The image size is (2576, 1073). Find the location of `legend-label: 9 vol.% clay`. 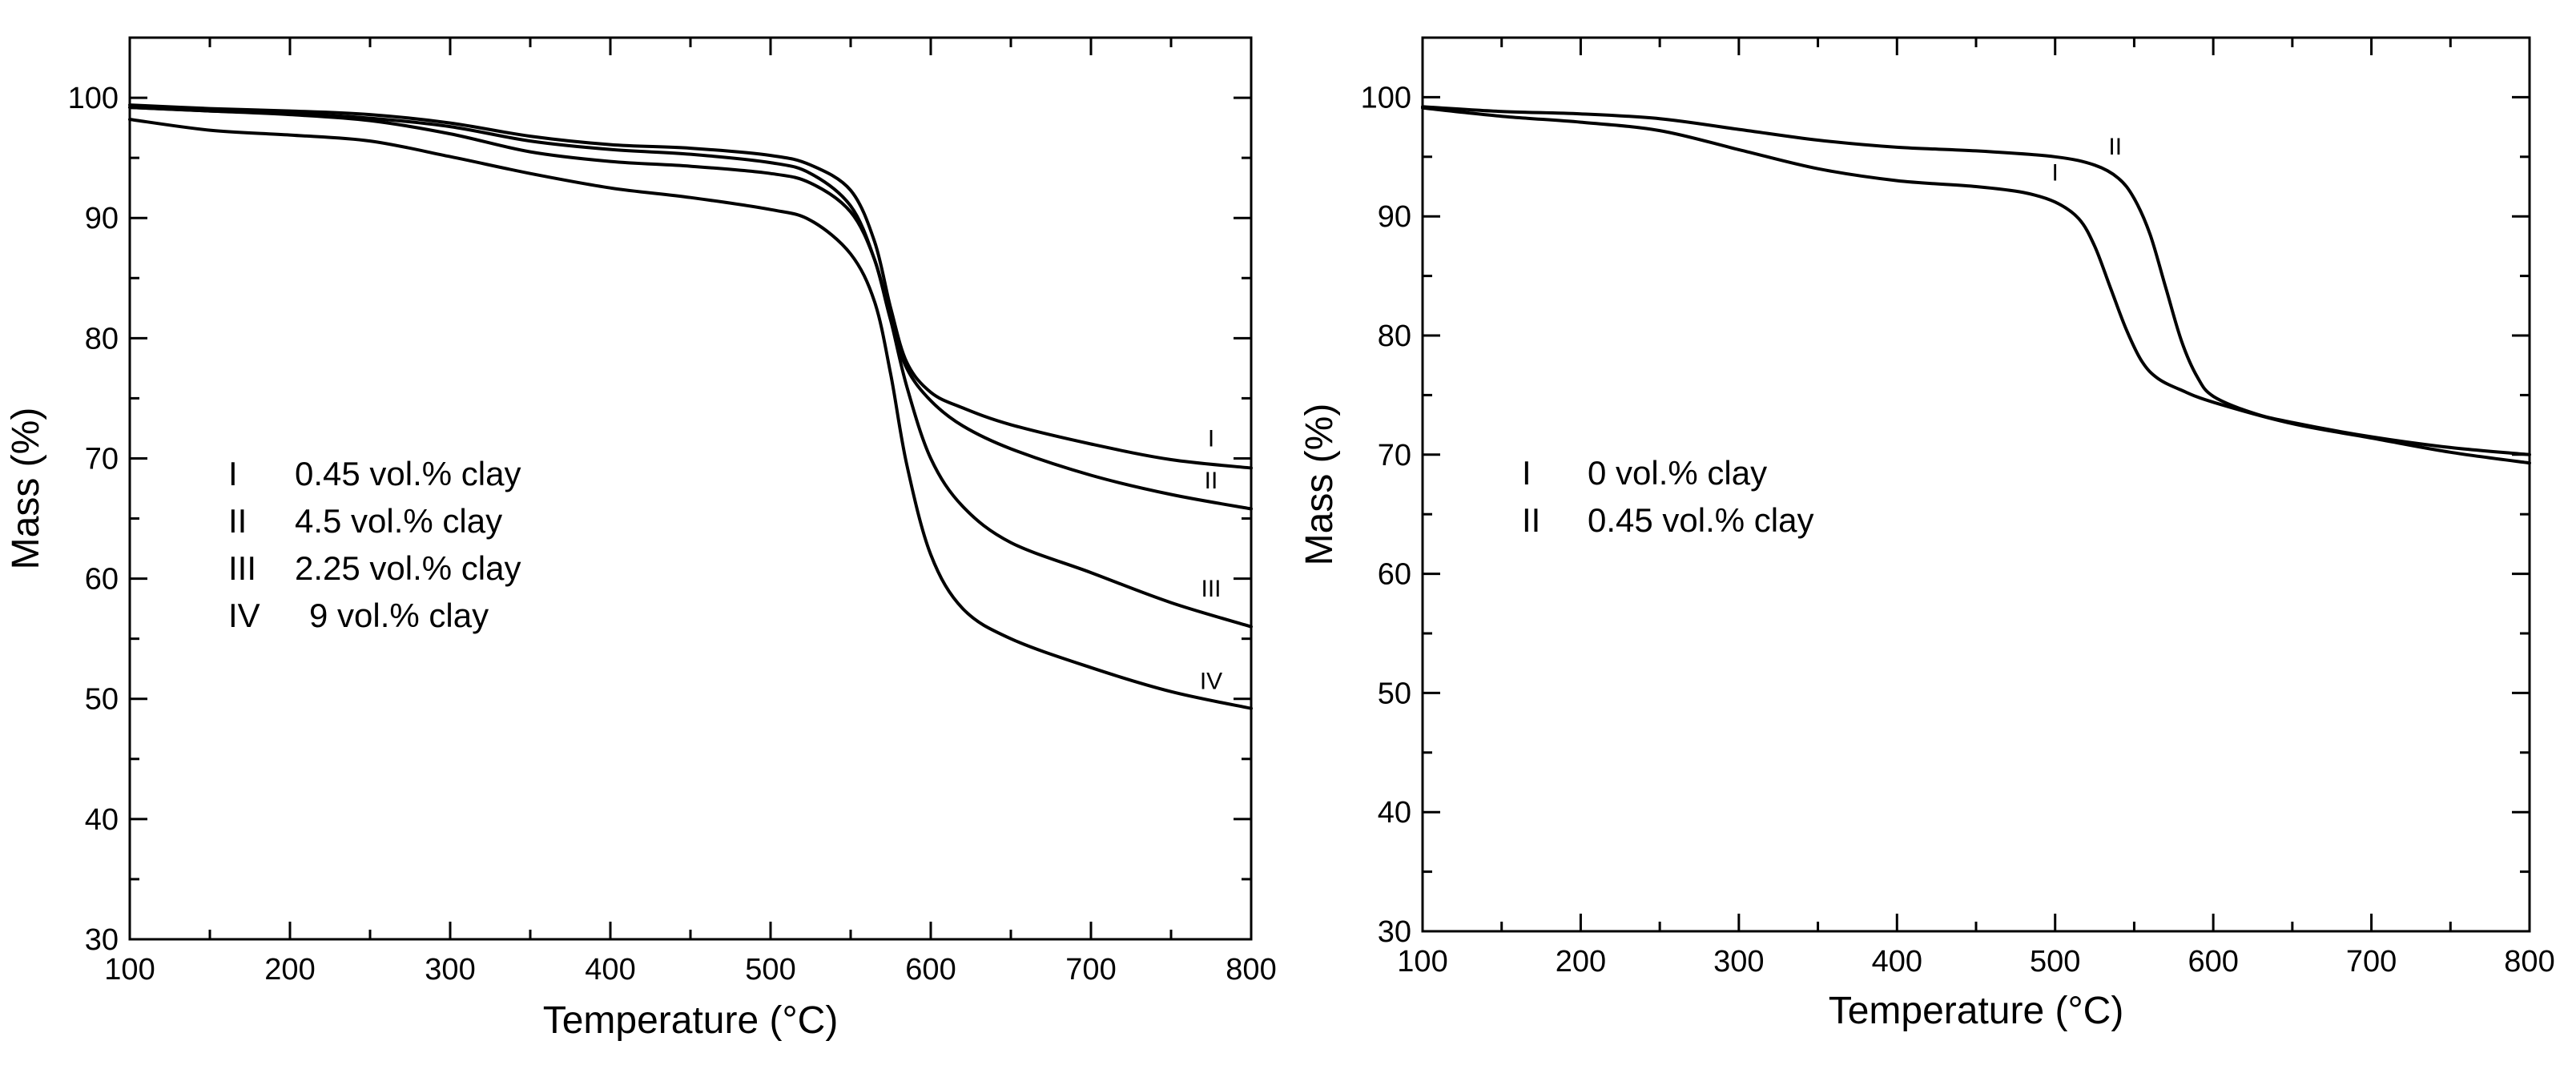

legend-label: 9 vol.% clay is located at coordinates (399, 615).